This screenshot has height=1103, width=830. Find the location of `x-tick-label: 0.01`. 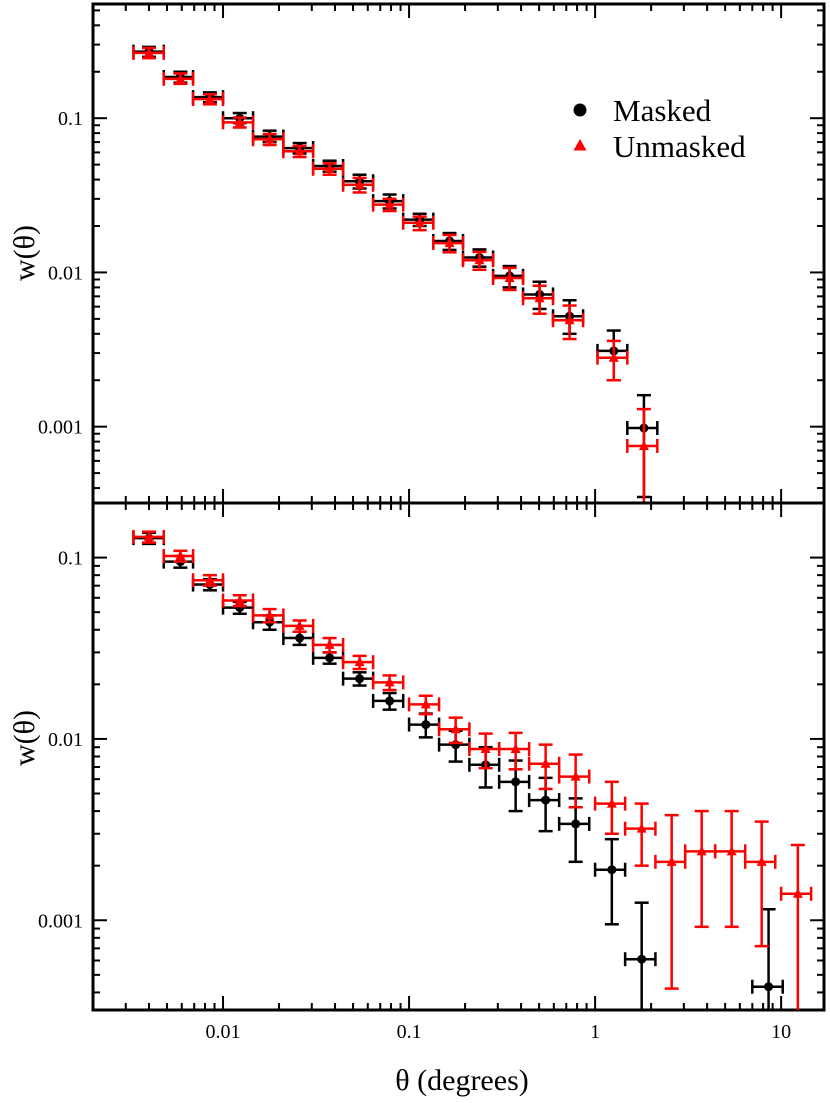

x-tick-label: 0.01 is located at coordinates (223, 1032).